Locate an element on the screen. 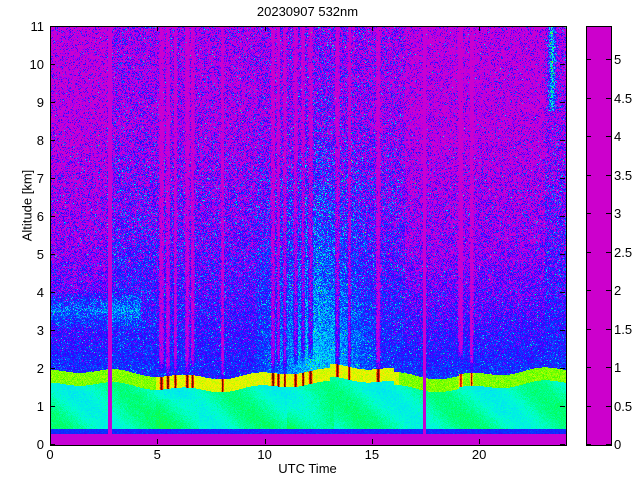  y-axis-tick-labels: 0 1 2 3 4 5 6 7 8 9 10 11 is located at coordinates (27, 235).